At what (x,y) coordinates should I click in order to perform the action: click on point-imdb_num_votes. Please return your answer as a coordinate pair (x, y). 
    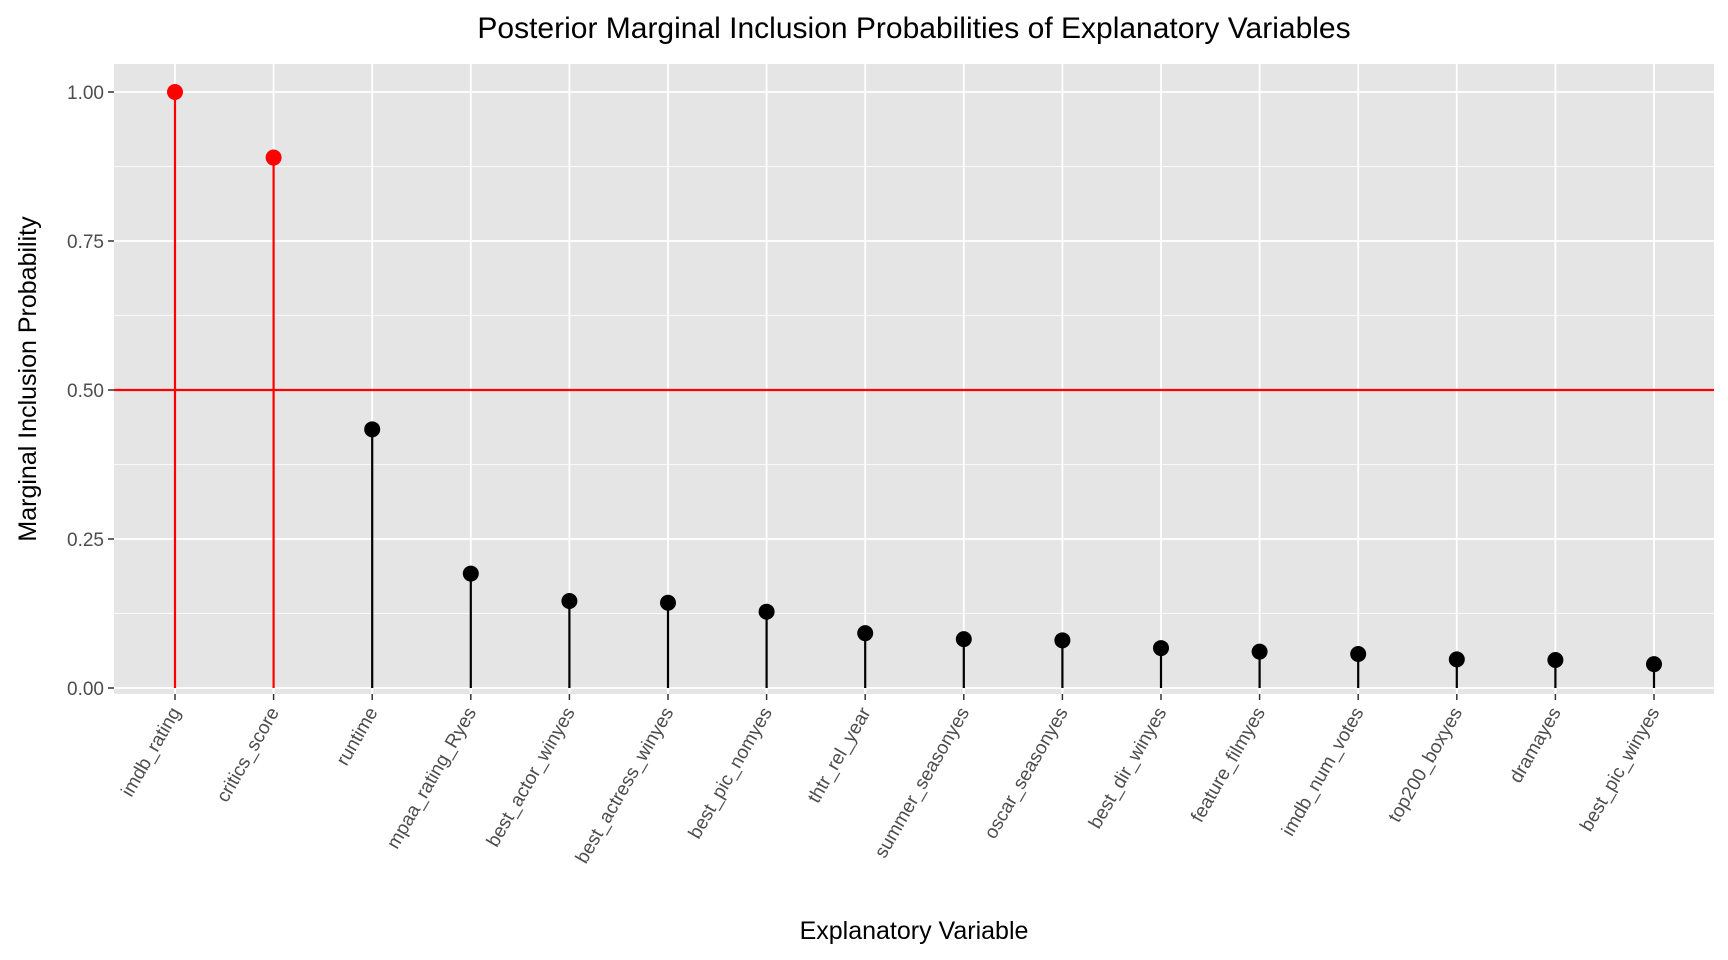
    Looking at the image, I should click on (1358, 654).